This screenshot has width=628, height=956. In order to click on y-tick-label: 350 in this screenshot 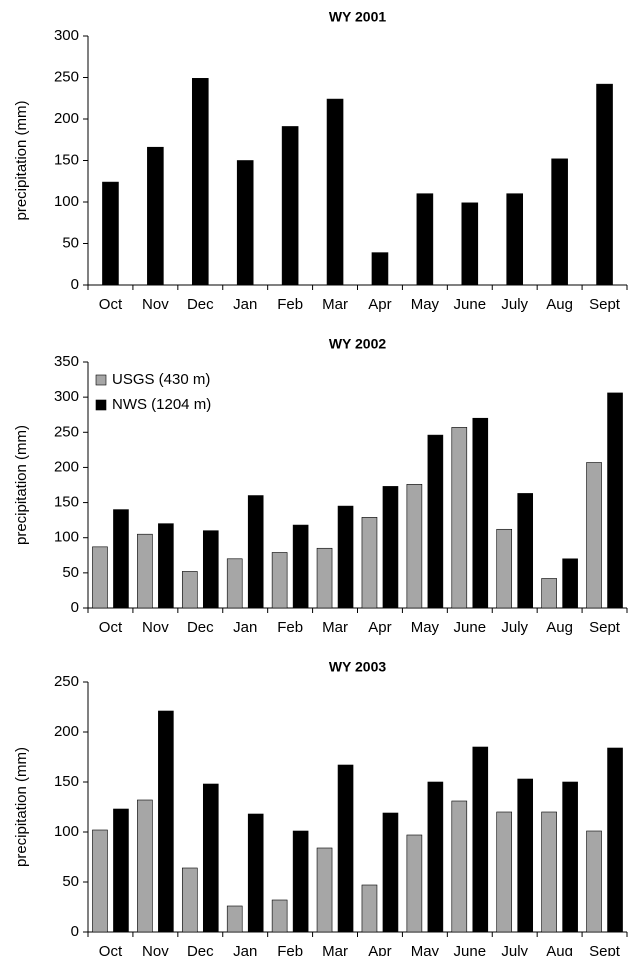, I will do `click(66, 361)`.